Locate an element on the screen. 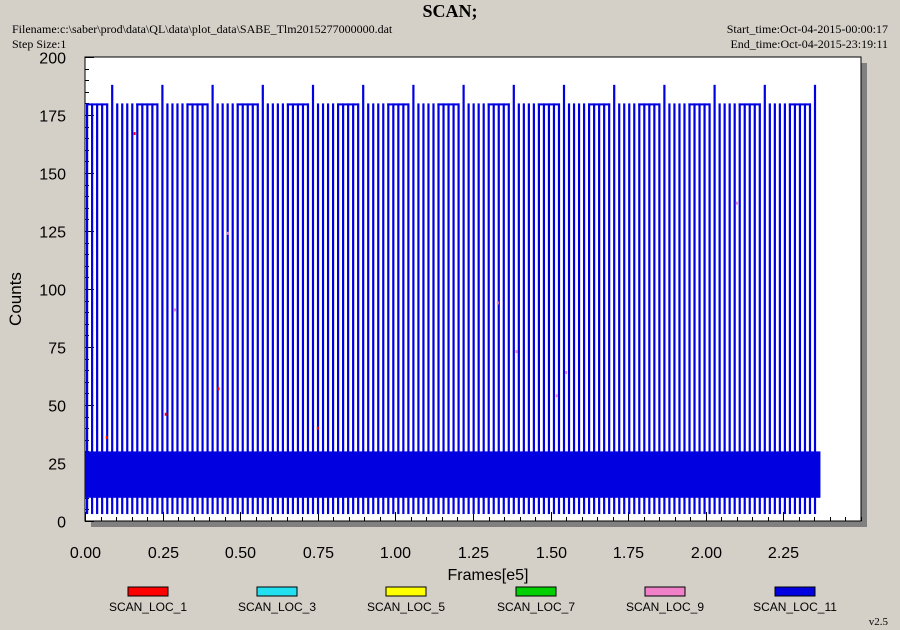 The width and height of the screenshot is (900, 630). y-tick-label: 125 is located at coordinates (52, 233).